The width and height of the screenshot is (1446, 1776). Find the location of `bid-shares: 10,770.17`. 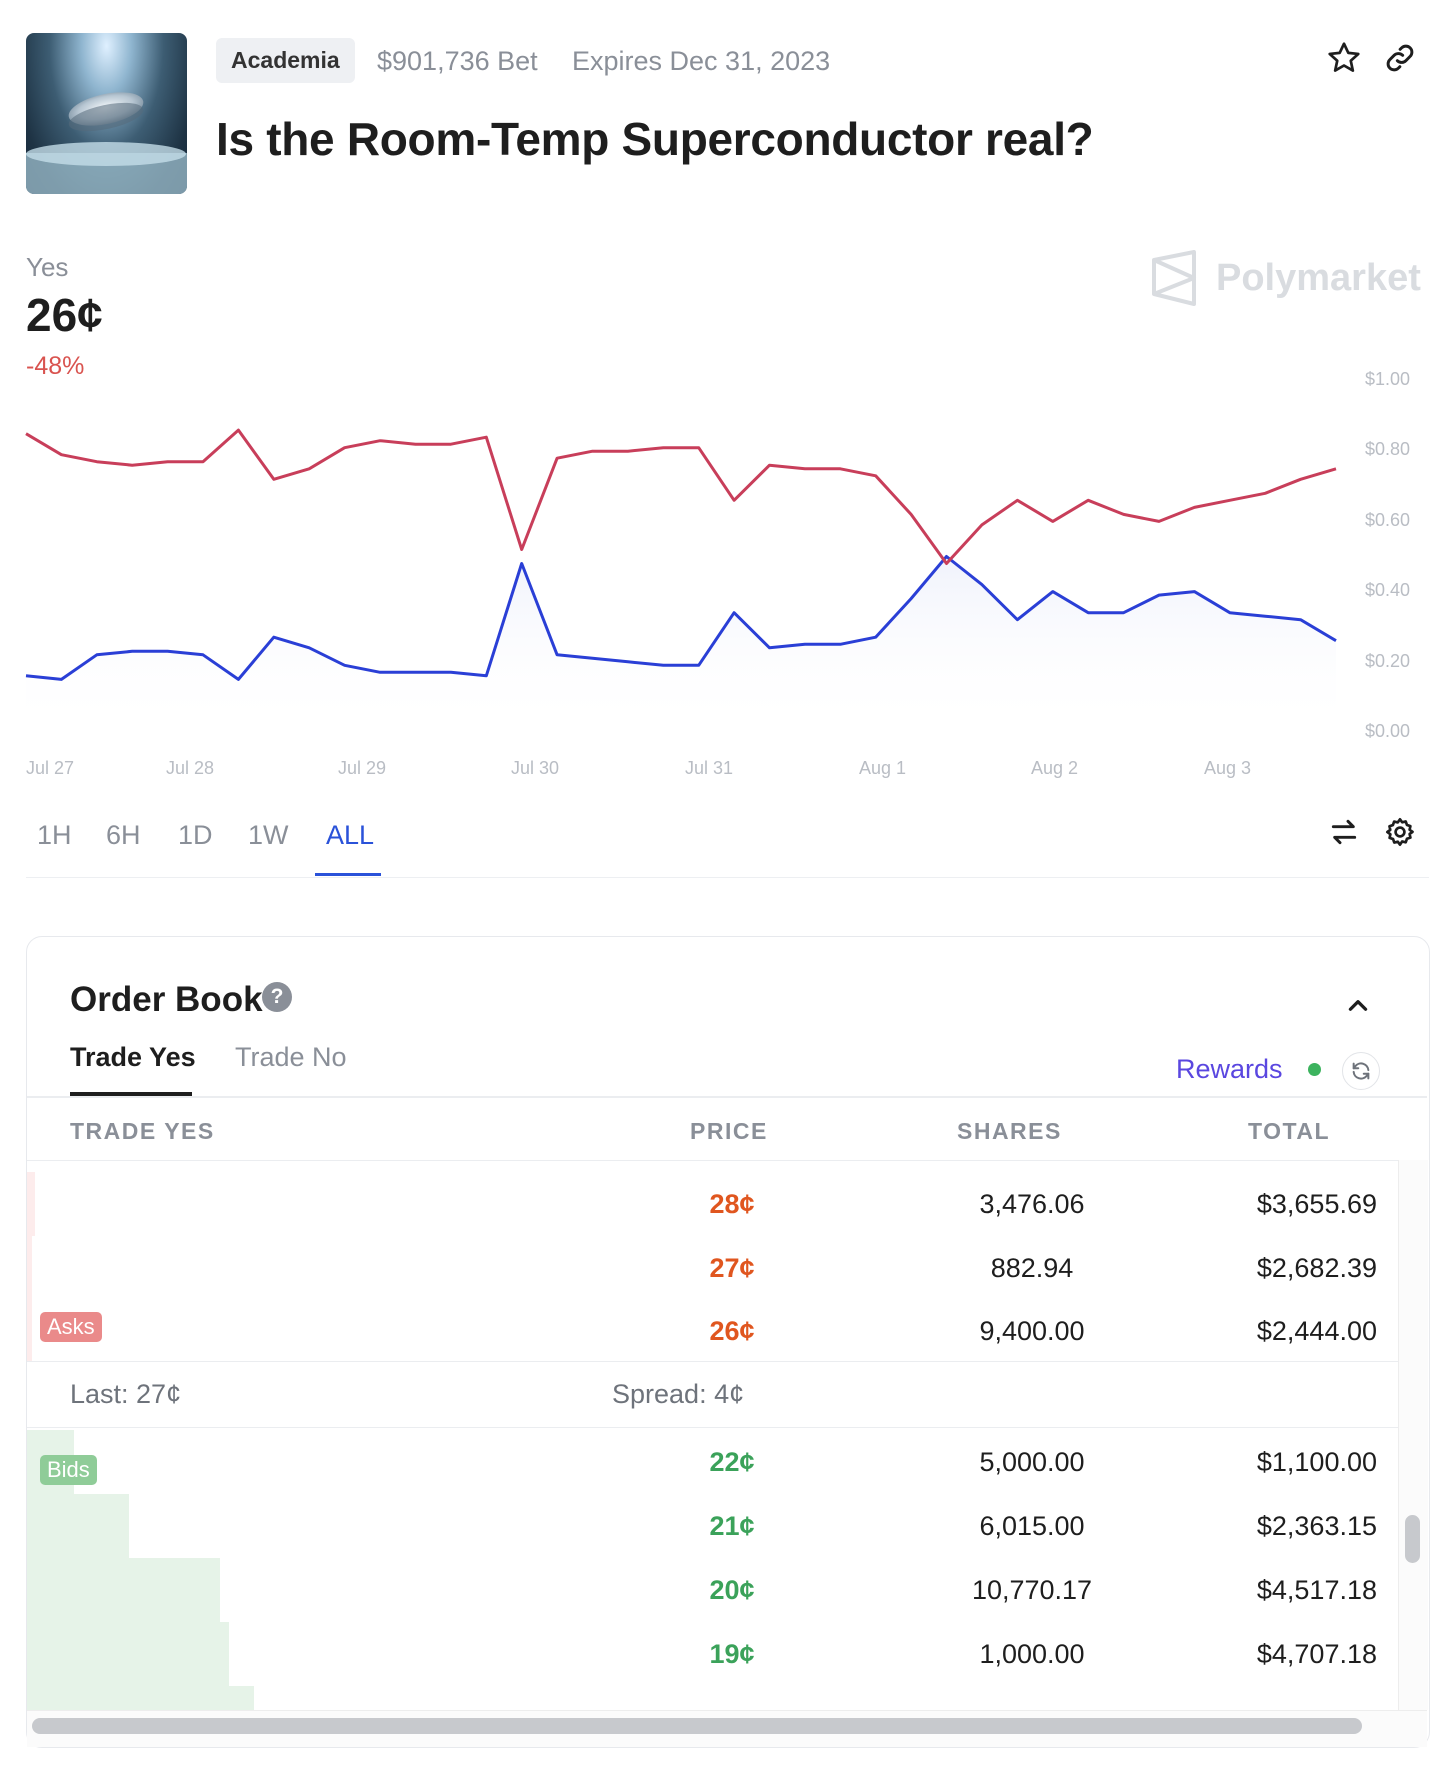

bid-shares: 10,770.17 is located at coordinates (1032, 1590).